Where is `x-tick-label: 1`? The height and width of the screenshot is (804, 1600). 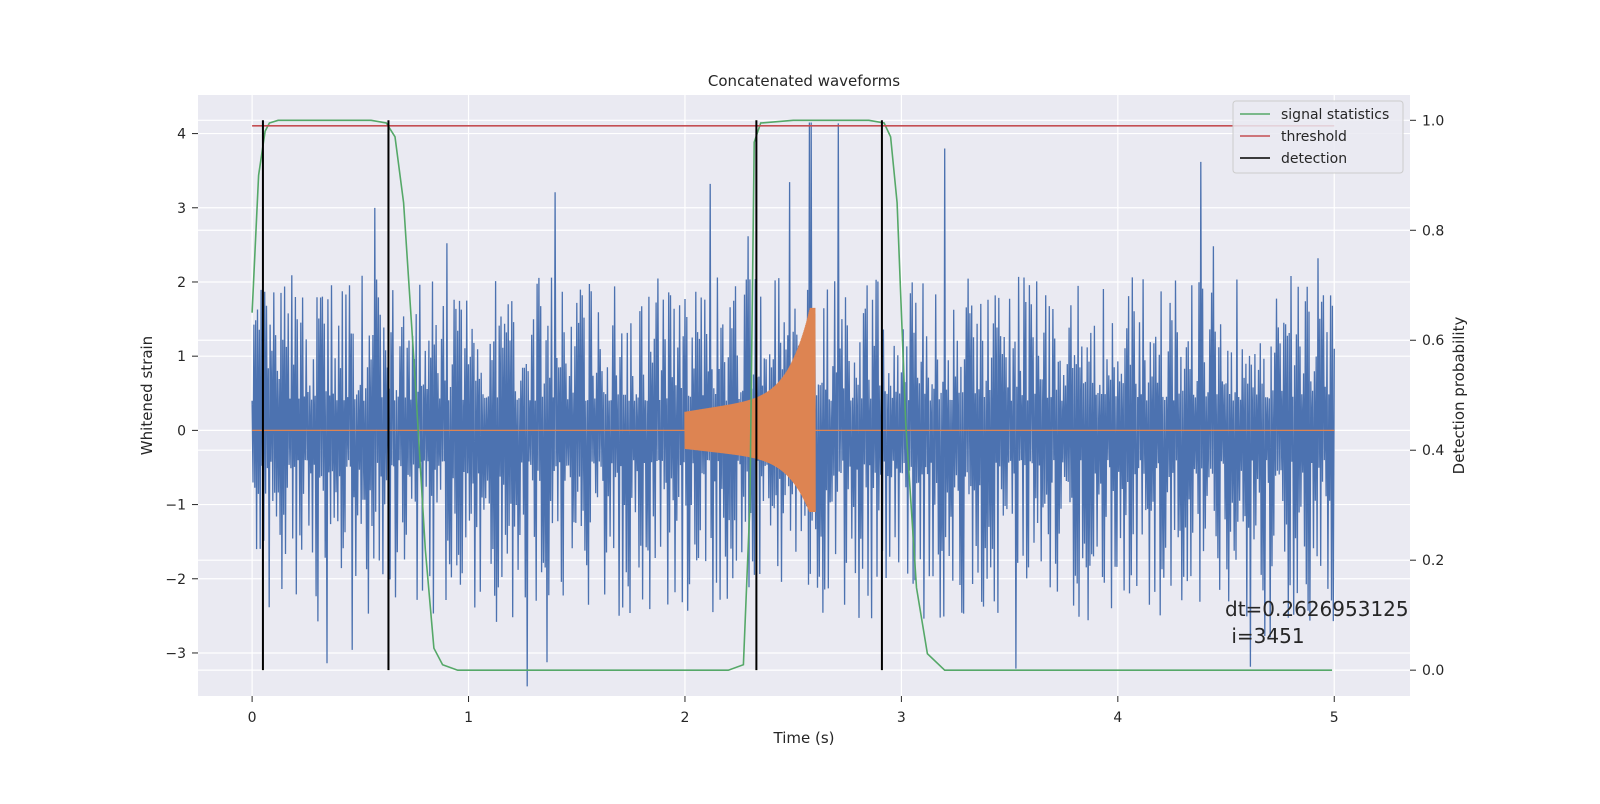
x-tick-label: 1 is located at coordinates (468, 718).